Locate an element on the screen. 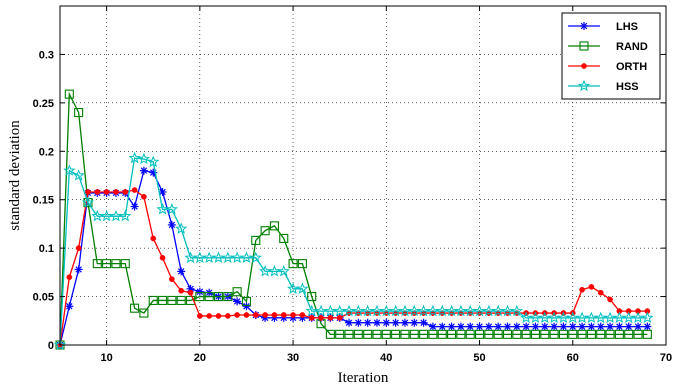 The width and height of the screenshot is (673, 386). legend-item-lhs: LHS is located at coordinates (603, 27).